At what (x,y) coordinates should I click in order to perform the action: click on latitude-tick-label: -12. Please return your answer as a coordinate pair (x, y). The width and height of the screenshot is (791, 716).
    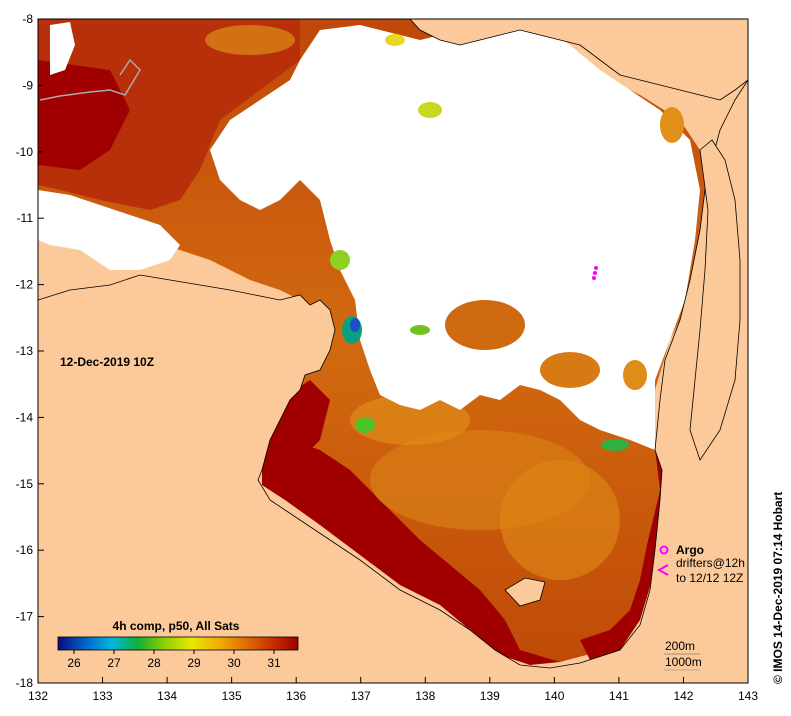
    Looking at the image, I should click on (25, 285).